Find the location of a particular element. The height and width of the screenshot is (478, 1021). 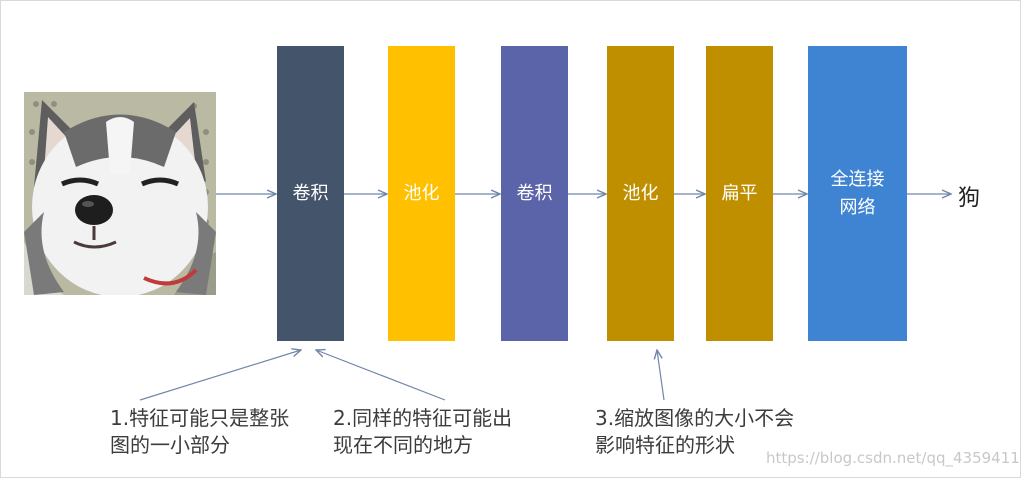

fully-connected-block: 全连接网络 is located at coordinates (857, 193).